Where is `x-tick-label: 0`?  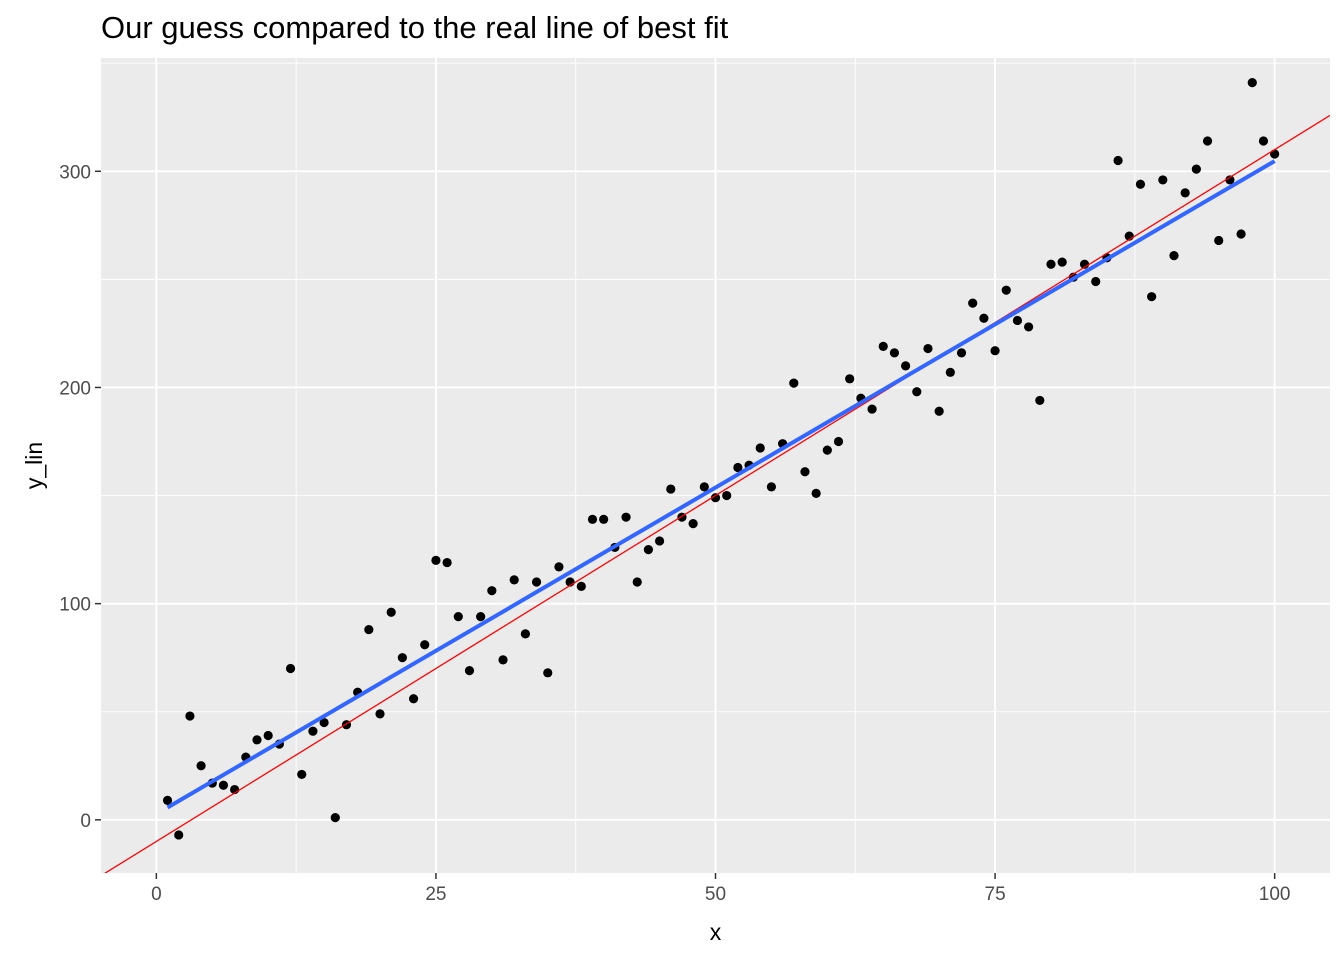
x-tick-label: 0 is located at coordinates (156, 894).